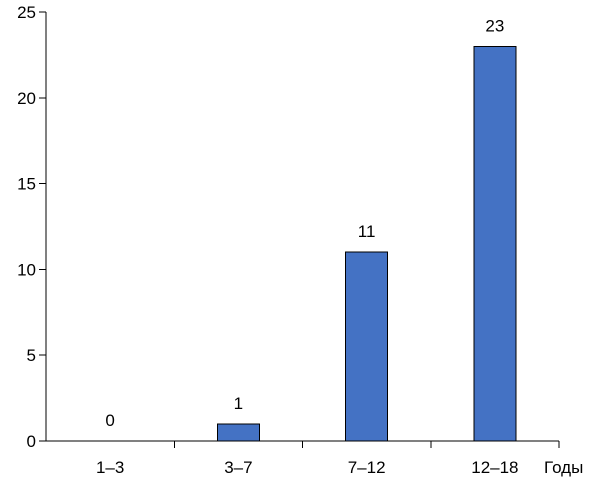  I want to click on x-tick-label: 3–7, so click(238, 467).